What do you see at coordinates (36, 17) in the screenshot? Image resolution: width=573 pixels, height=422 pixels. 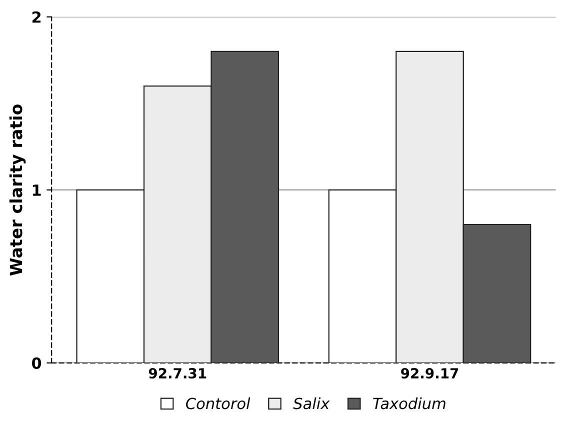 I see `y-tick-label: 2` at bounding box center [36, 17].